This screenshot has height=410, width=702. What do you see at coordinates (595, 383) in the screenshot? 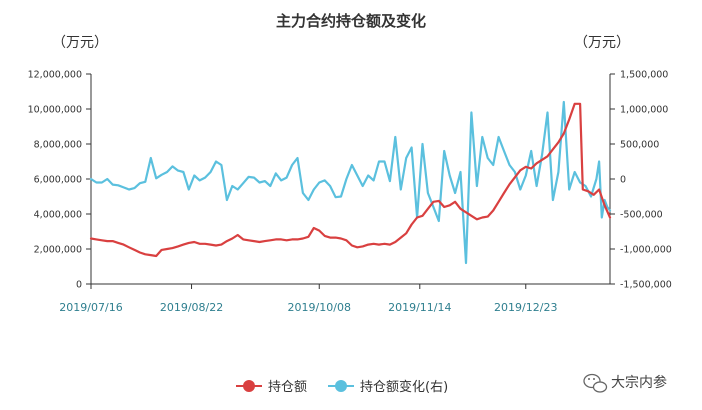
I see `wechat-icon` at bounding box center [595, 383].